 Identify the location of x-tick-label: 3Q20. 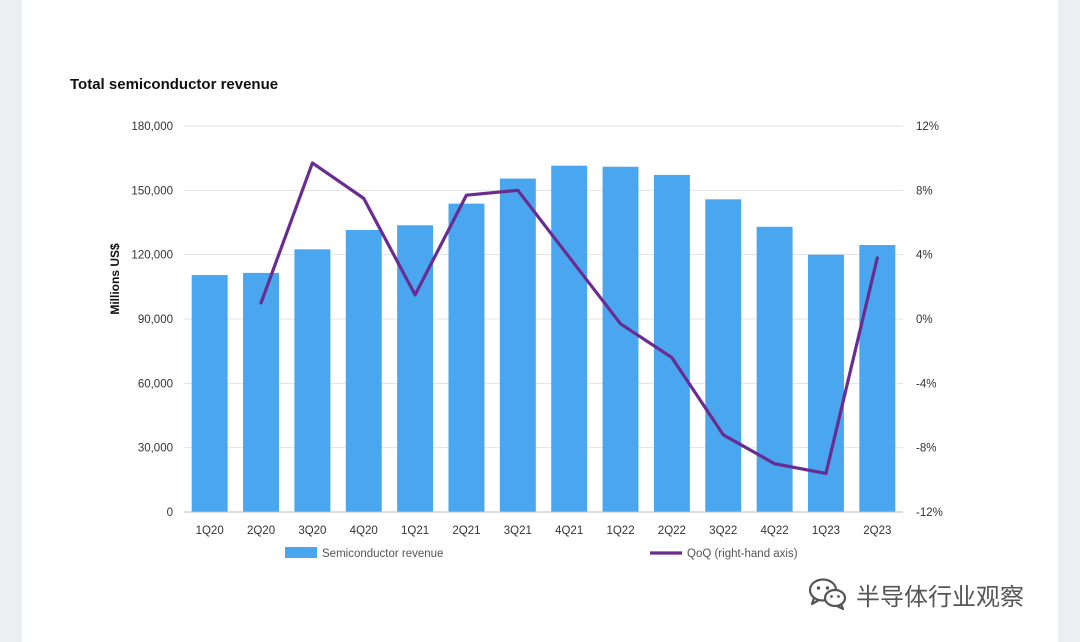
(312, 531).